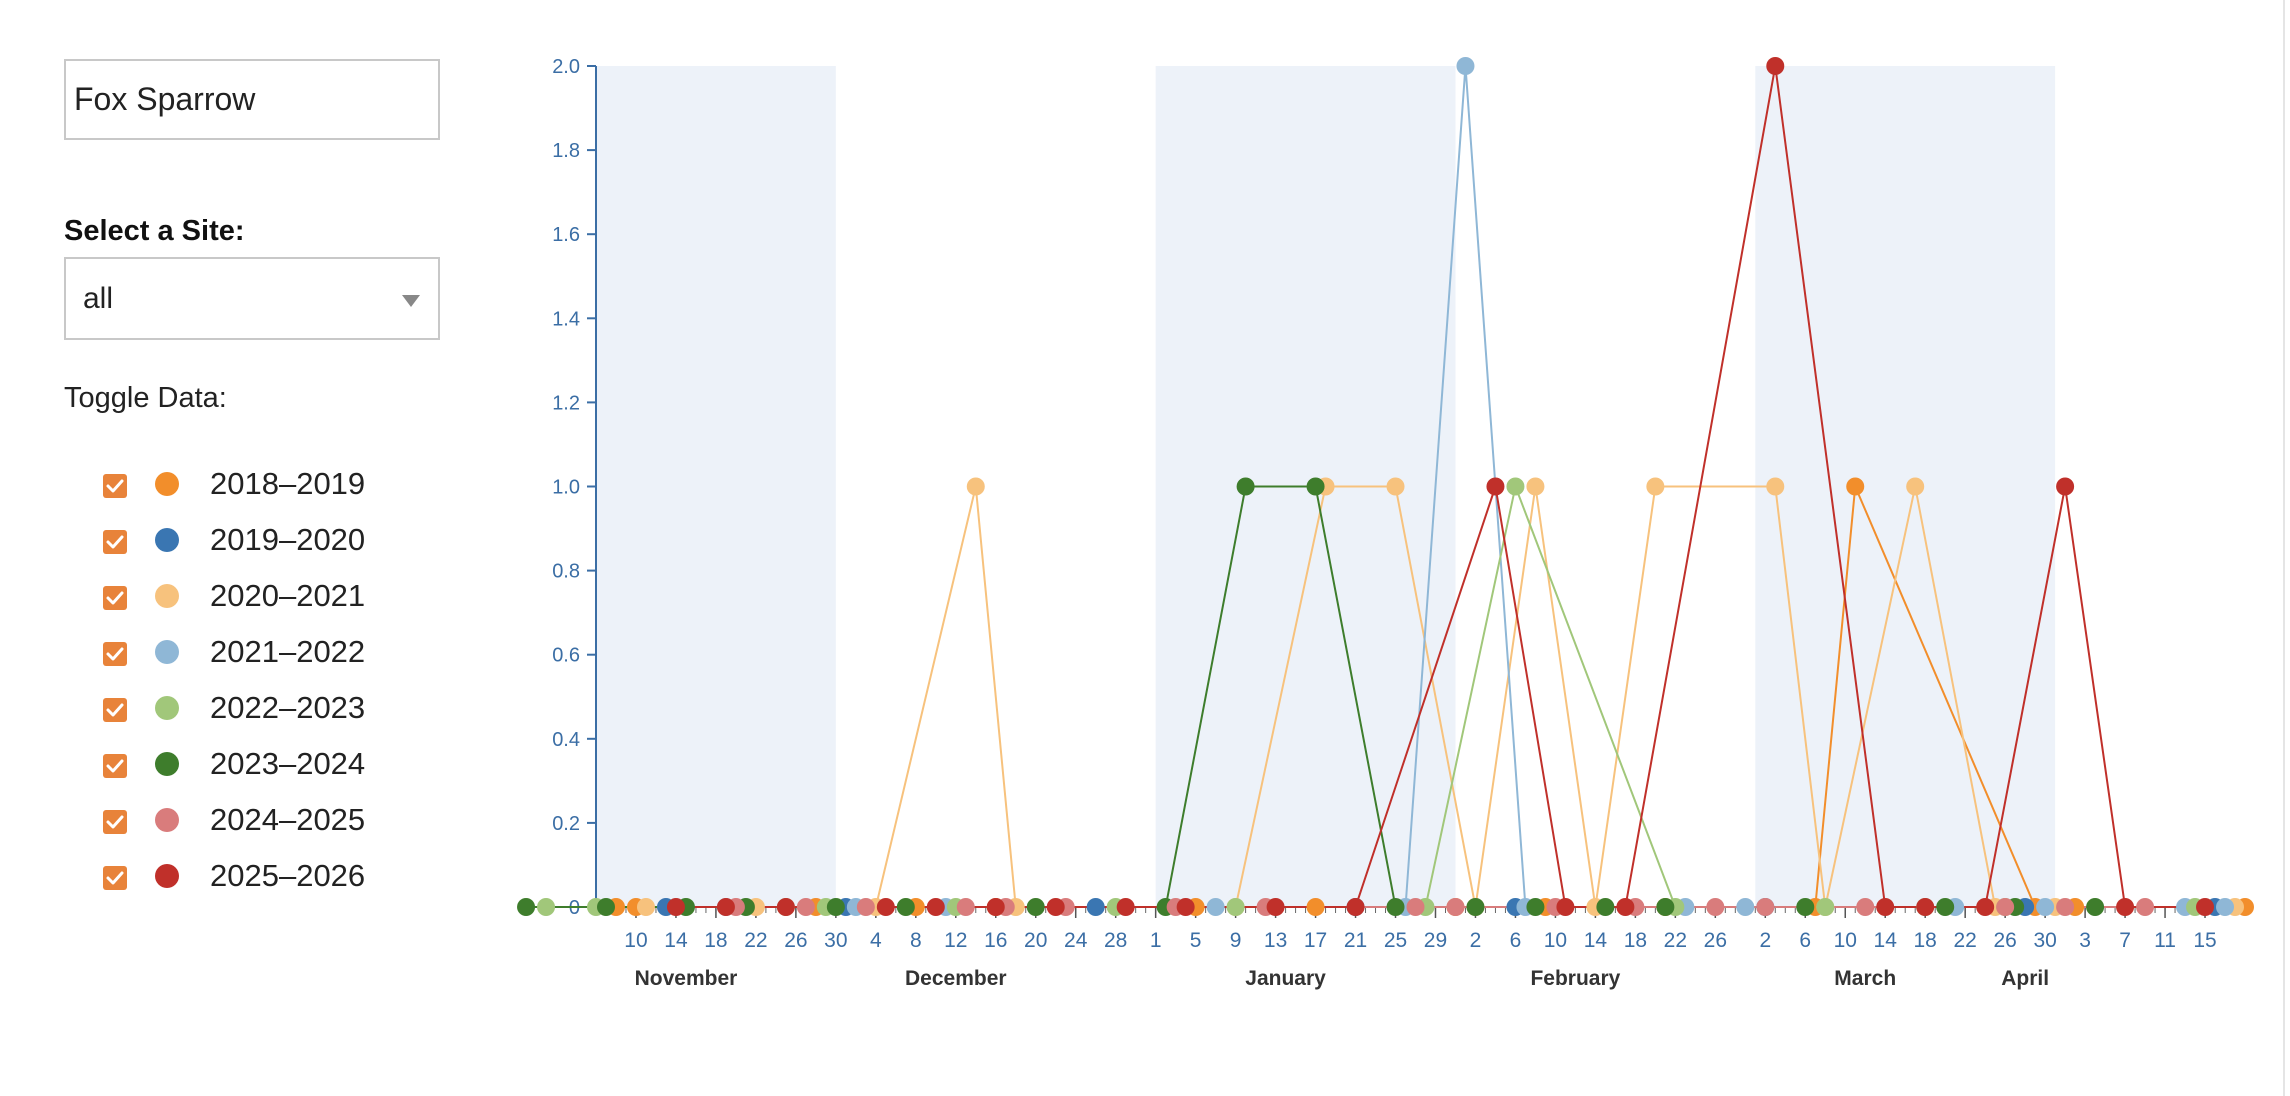  What do you see at coordinates (566, 151) in the screenshot?
I see `y-tick-label: 1.8` at bounding box center [566, 151].